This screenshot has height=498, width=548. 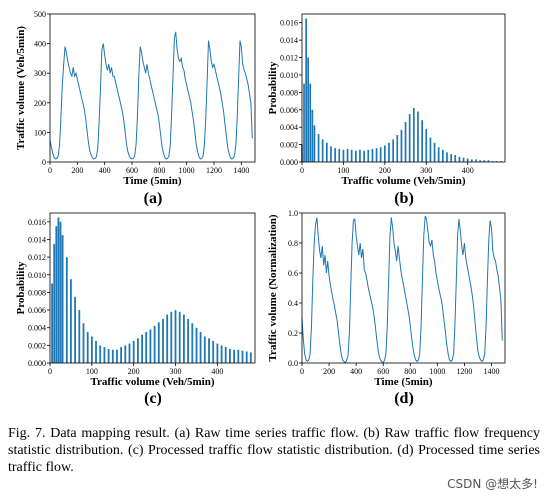 What do you see at coordinates (37, 310) in the screenshot?
I see `y-tick-label-c: 0.006` at bounding box center [37, 310].